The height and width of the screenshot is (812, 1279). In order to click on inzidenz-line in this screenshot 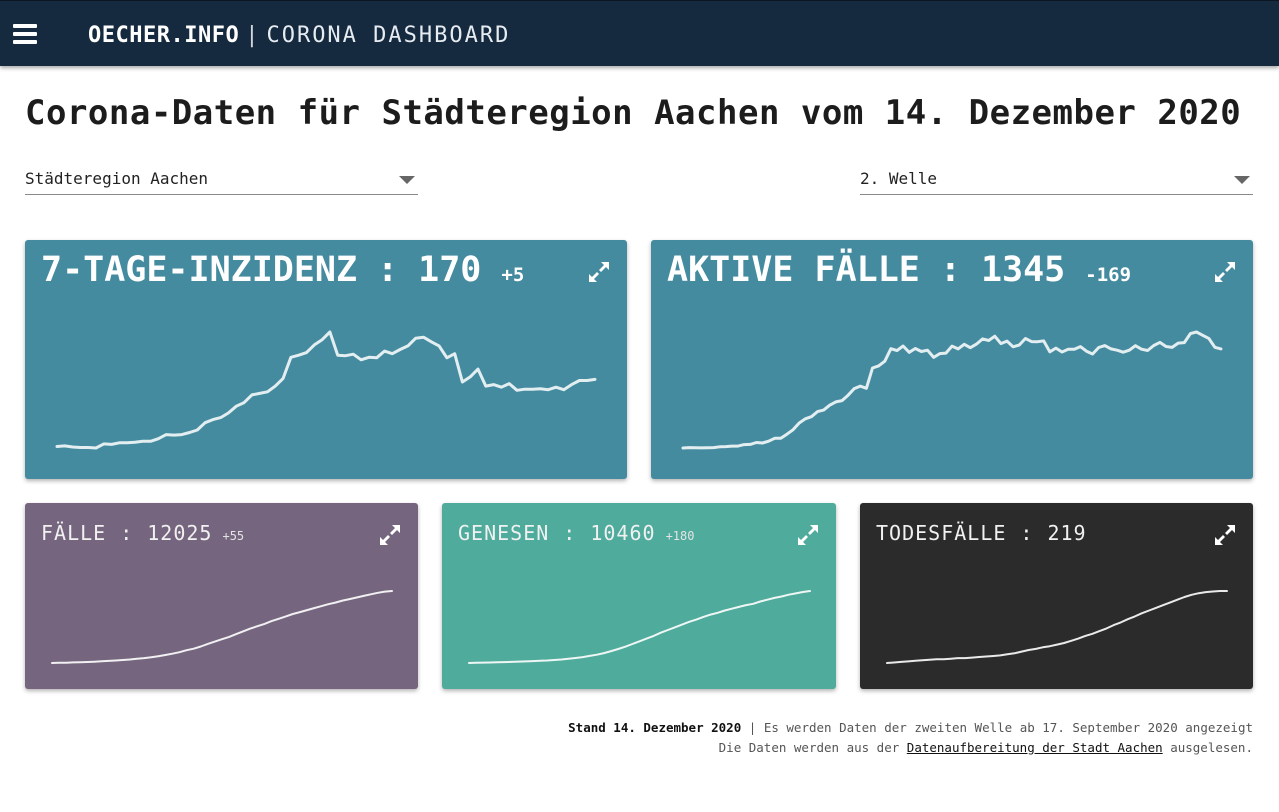, I will do `click(326, 390)`.